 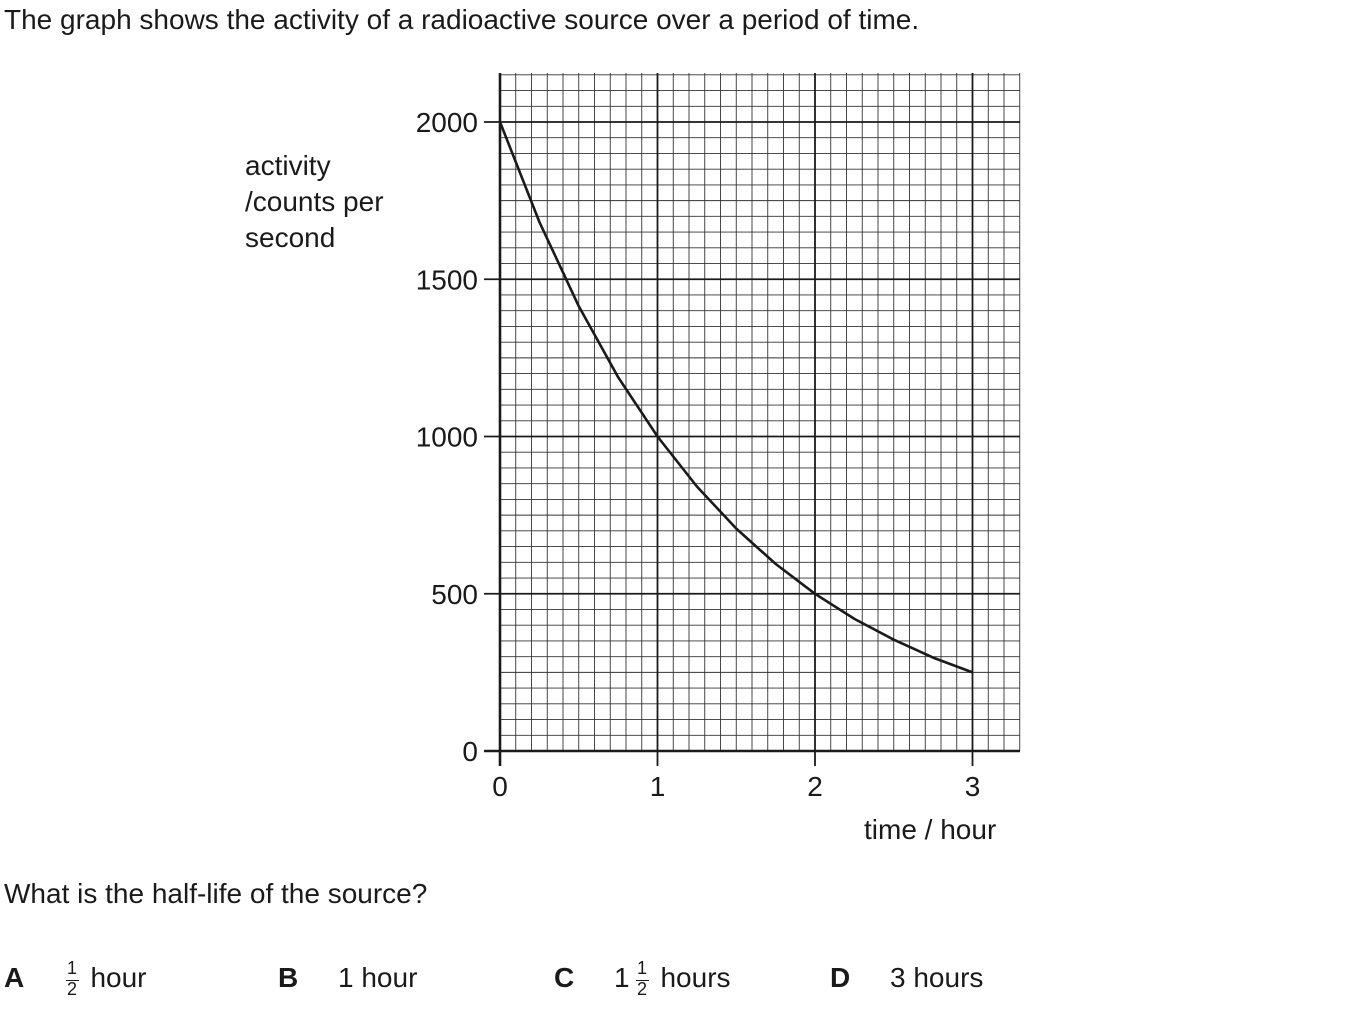 I want to click on question-text: What is the half-life of the source?, so click(x=216, y=893).